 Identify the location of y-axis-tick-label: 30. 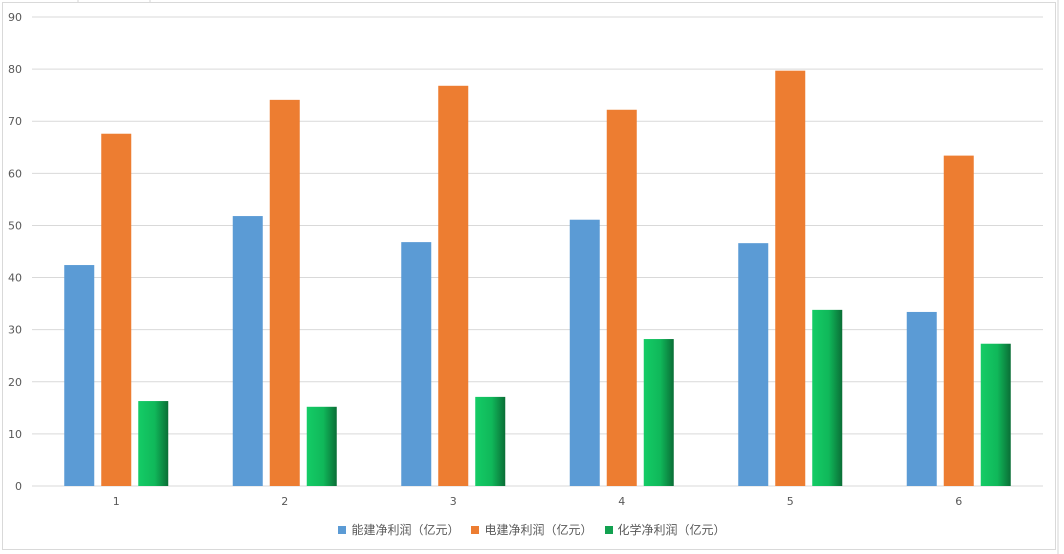
(15, 330).